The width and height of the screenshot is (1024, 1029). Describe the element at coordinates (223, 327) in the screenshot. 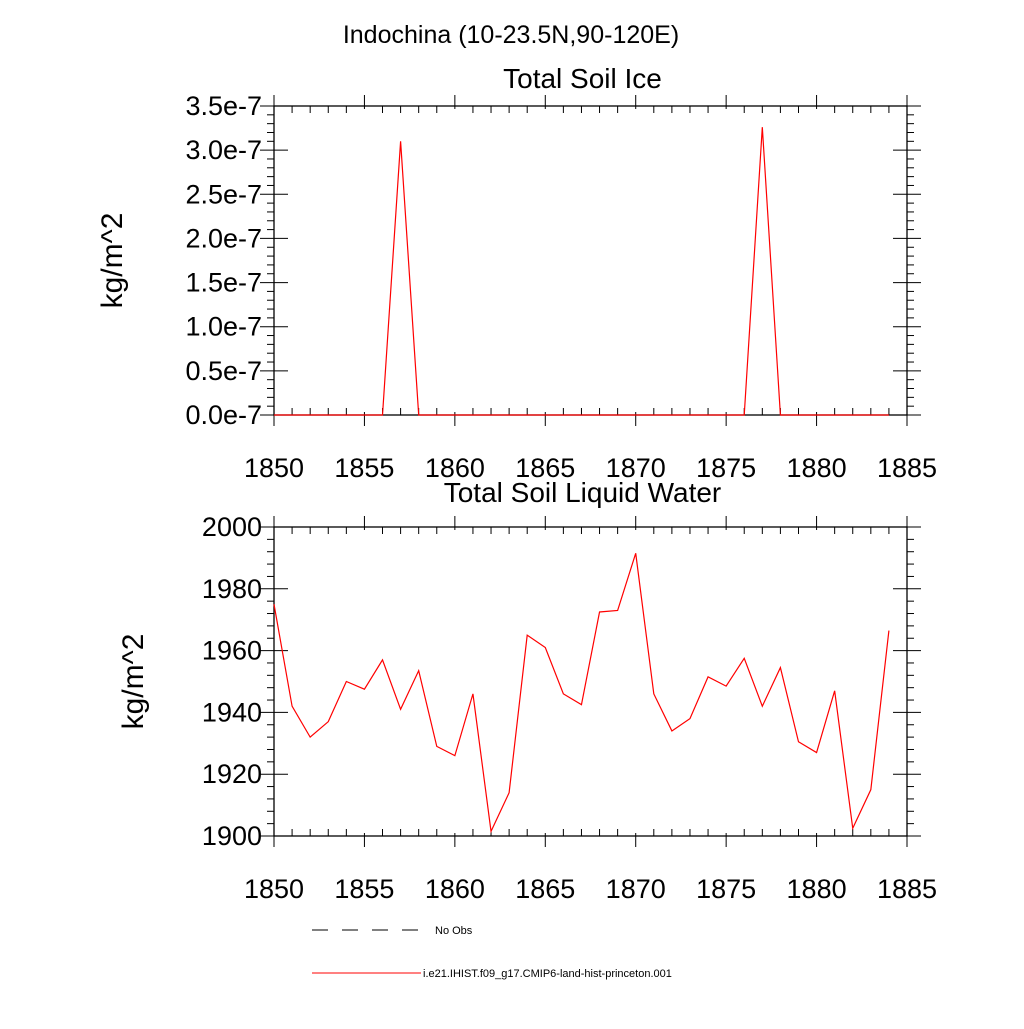

I see `y-tick-label: 1.0e-7` at that location.